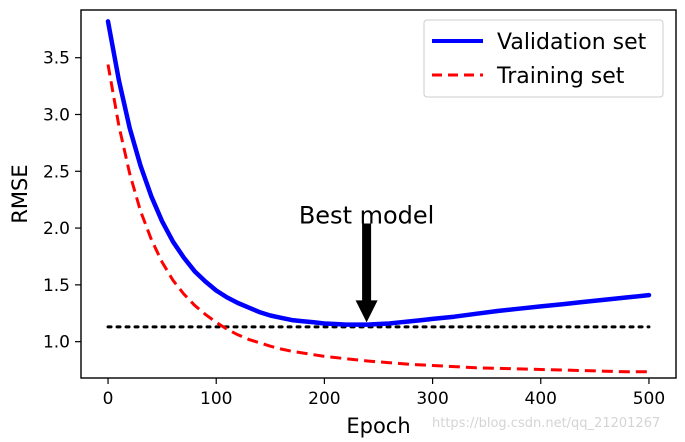 This screenshot has height=442, width=685. I want to click on legend-label-training: Training set, so click(560, 76).